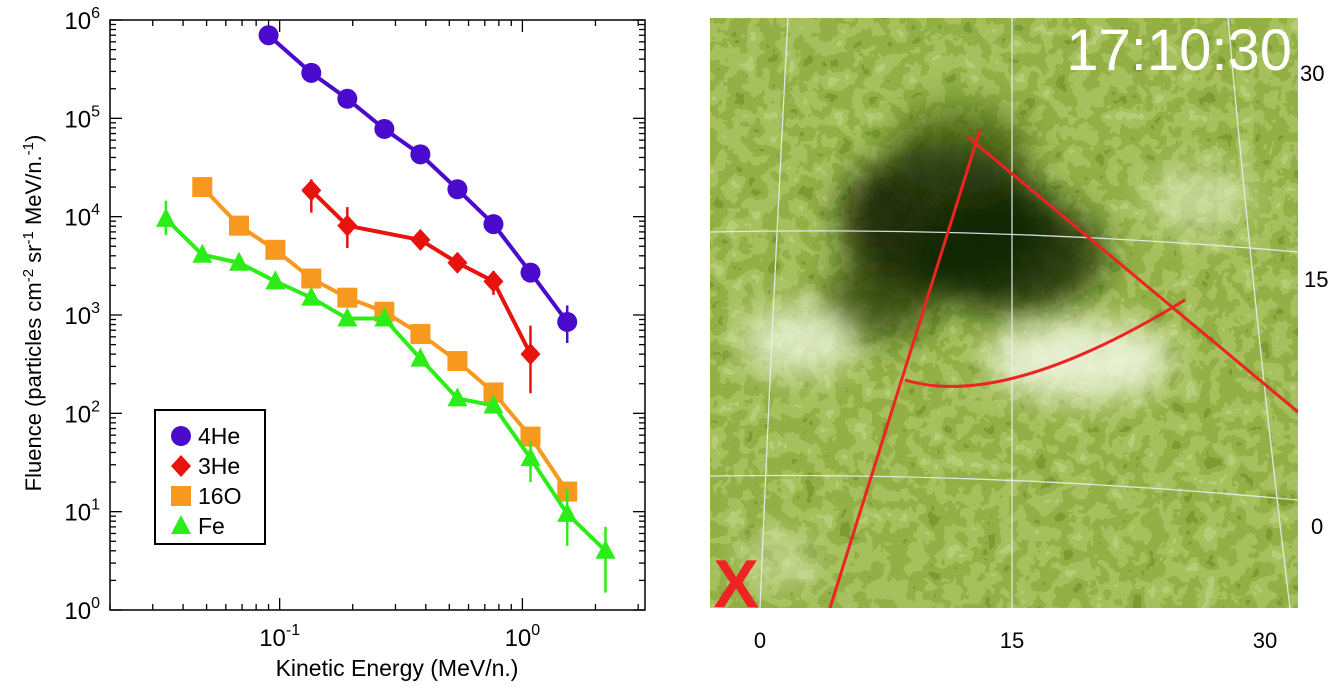 The width and height of the screenshot is (1336, 688). I want to click on y-tick-labels: 10⁰ 10¹ 10² 10³ 10⁴ 10⁵ 10⁶, so click(82, 315).